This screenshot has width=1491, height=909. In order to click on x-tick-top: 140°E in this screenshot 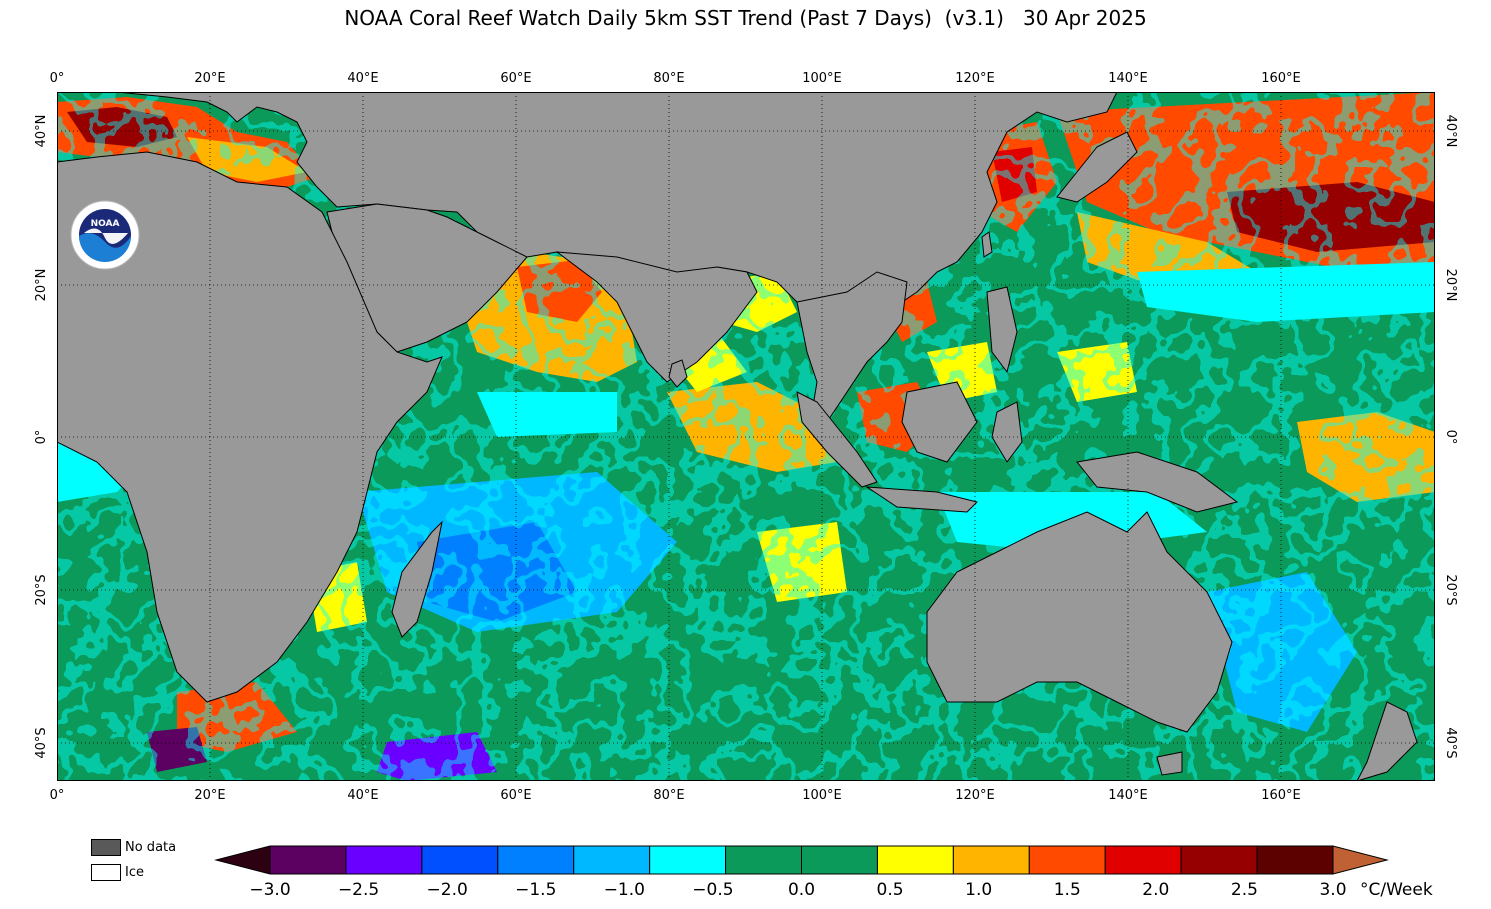, I will do `click(1128, 78)`.